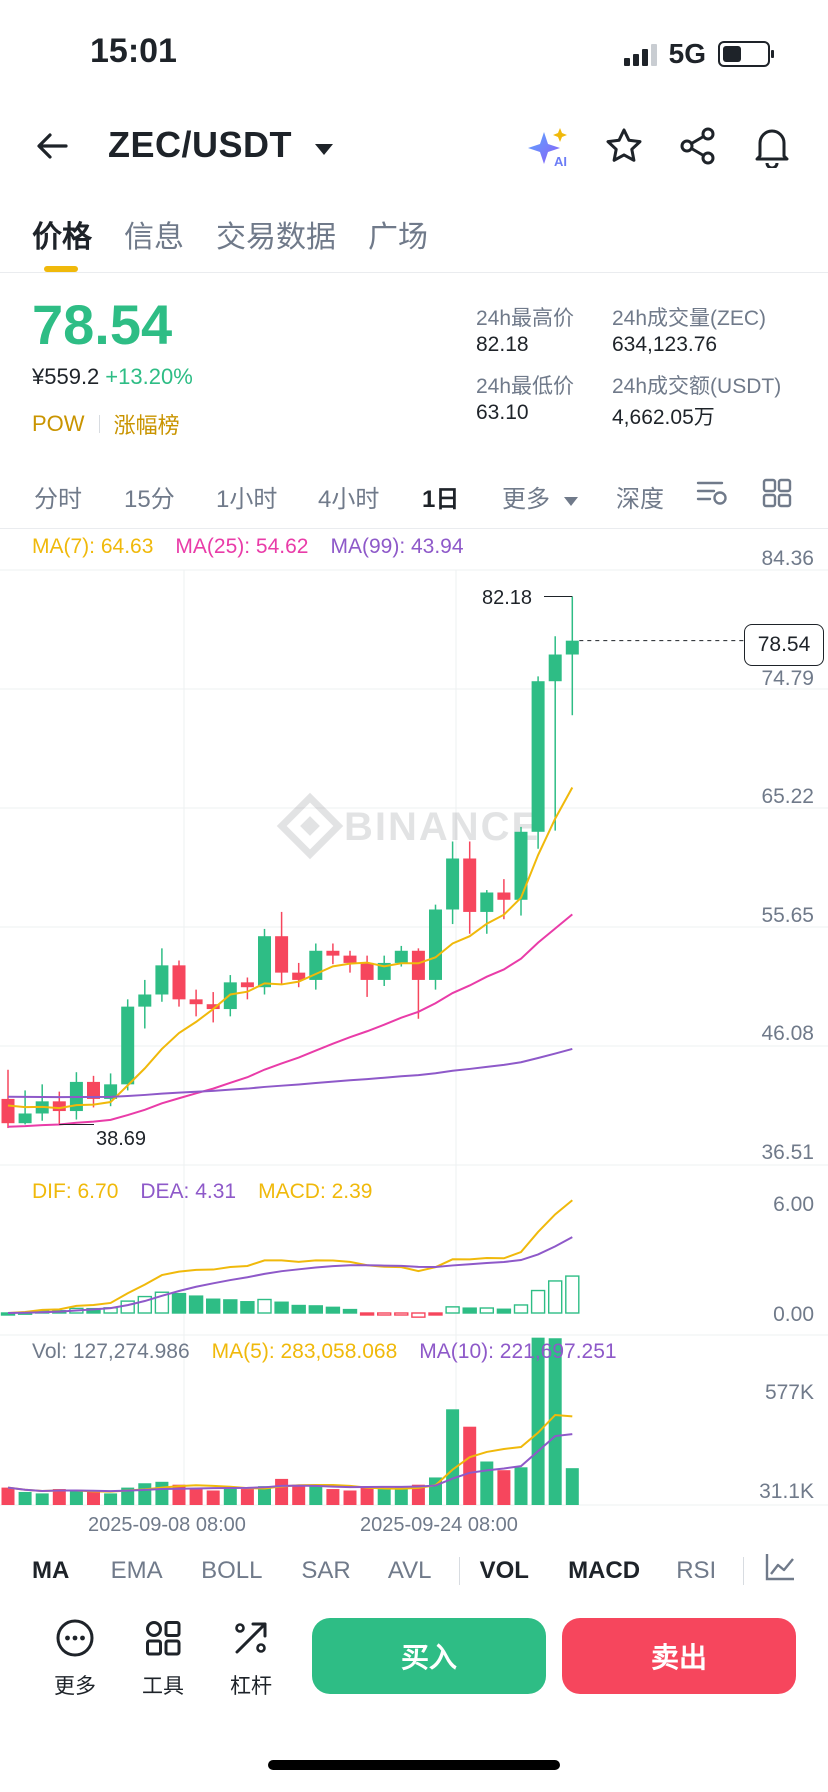 The width and height of the screenshot is (828, 1792). I want to click on signal-icon, so click(640, 54).